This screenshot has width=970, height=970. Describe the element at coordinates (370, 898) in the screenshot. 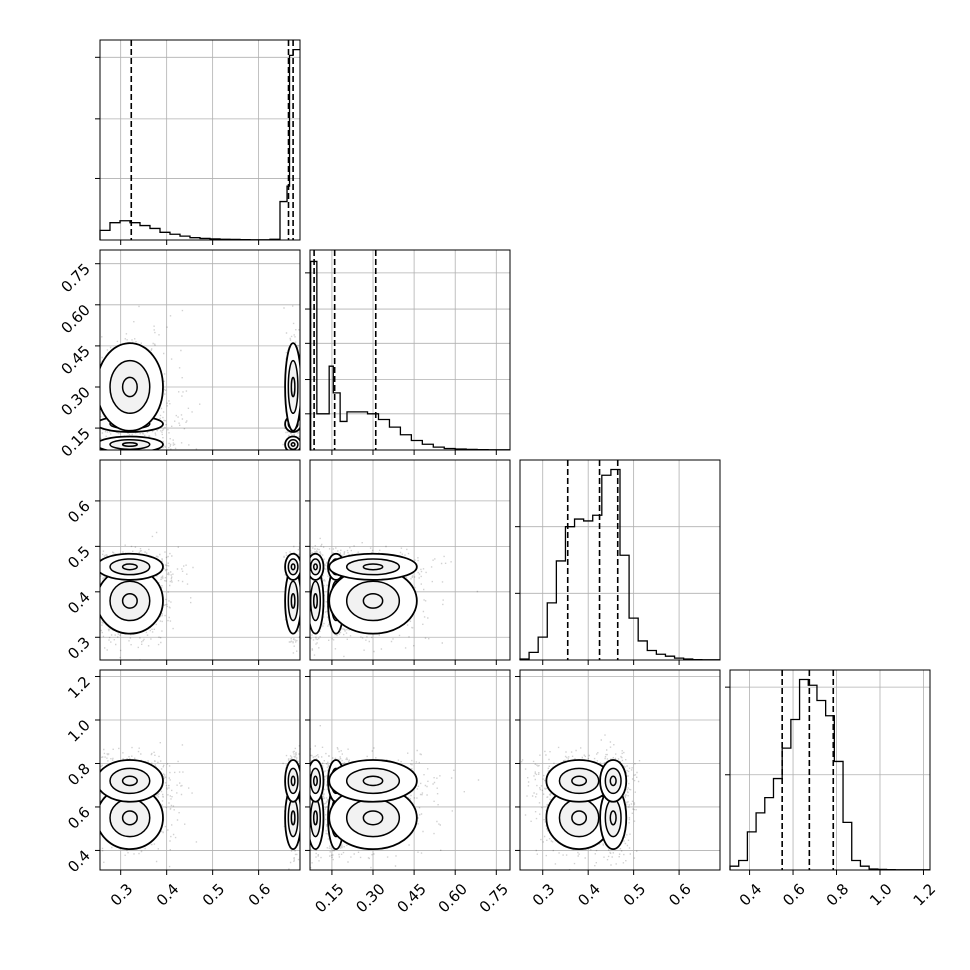

I see `x-tick-label: 0.30` at that location.